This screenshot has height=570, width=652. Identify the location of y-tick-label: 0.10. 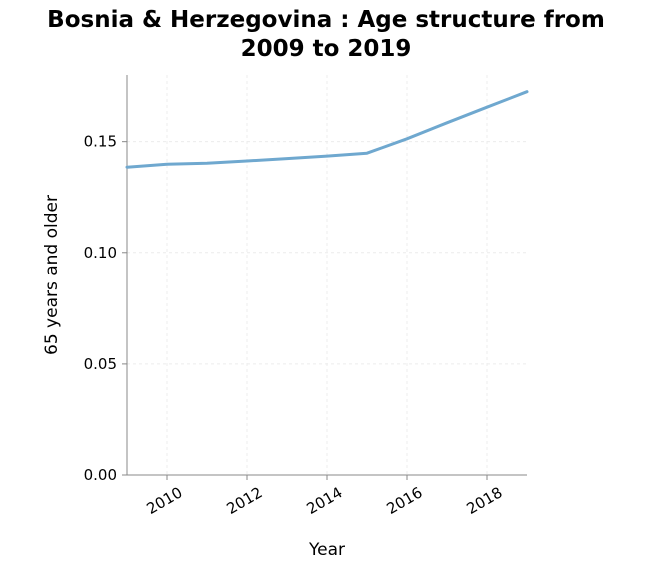
(100, 253).